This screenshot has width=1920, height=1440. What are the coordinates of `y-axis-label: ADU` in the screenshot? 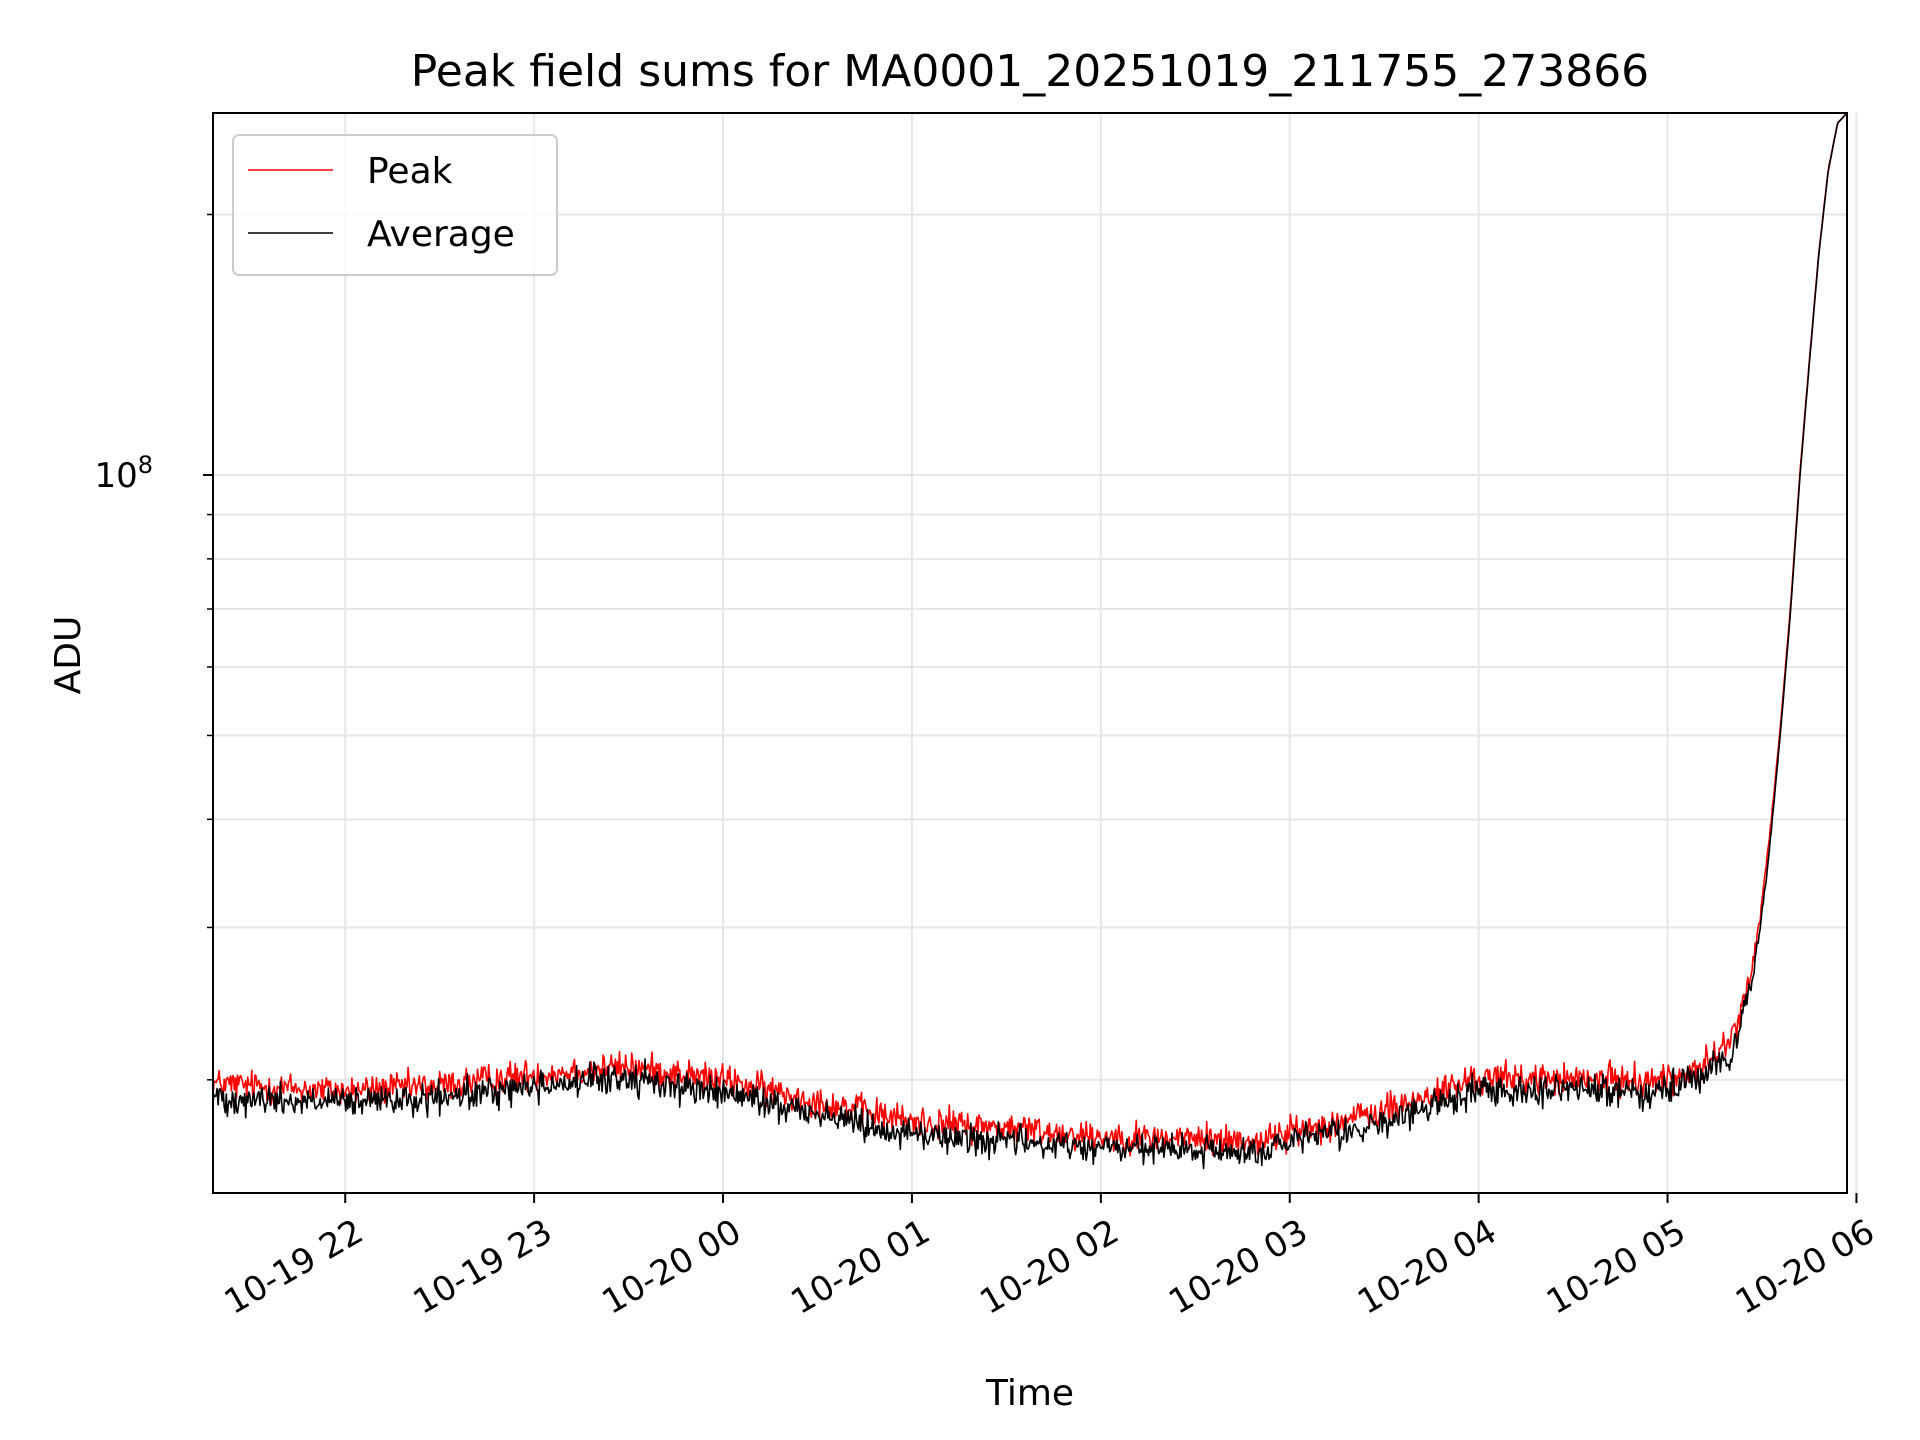 It's located at (68, 655).